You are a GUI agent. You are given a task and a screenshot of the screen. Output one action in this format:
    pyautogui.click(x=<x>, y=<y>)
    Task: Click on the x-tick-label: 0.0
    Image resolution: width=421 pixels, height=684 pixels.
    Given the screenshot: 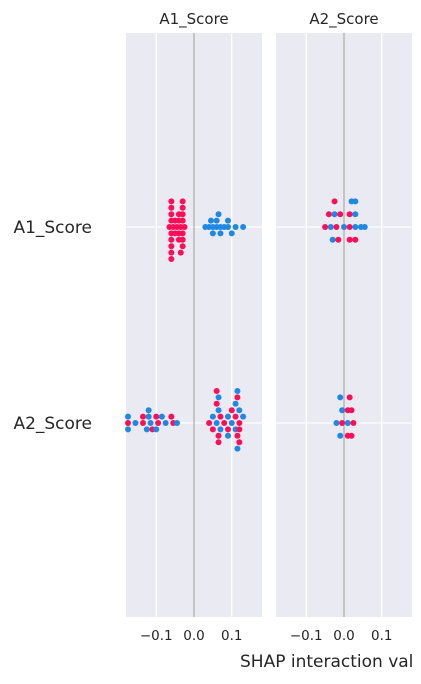 What is the action you would take?
    pyautogui.click(x=193, y=636)
    